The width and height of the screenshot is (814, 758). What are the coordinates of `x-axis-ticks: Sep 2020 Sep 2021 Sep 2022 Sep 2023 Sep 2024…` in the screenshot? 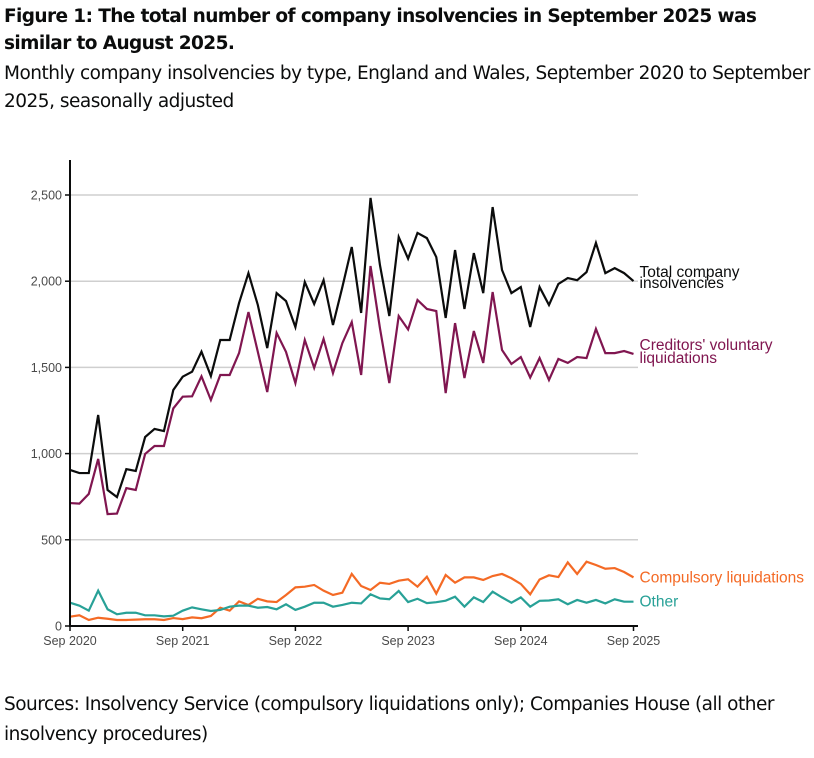 It's located at (351, 637).